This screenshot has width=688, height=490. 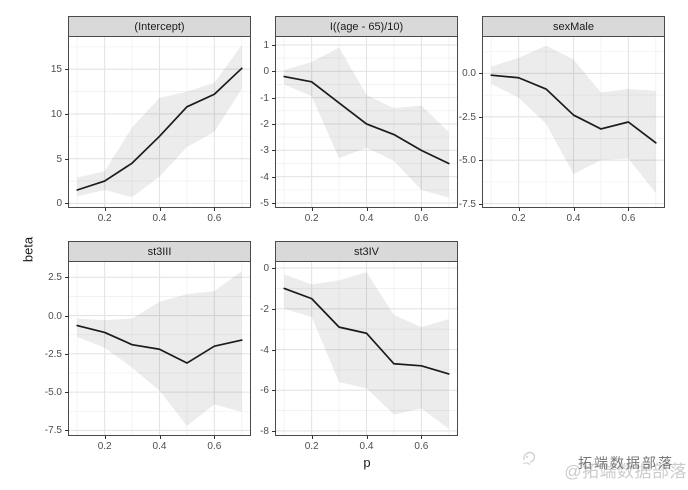 What do you see at coordinates (266, 45) in the screenshot?
I see `y-tick-label: 1` at bounding box center [266, 45].